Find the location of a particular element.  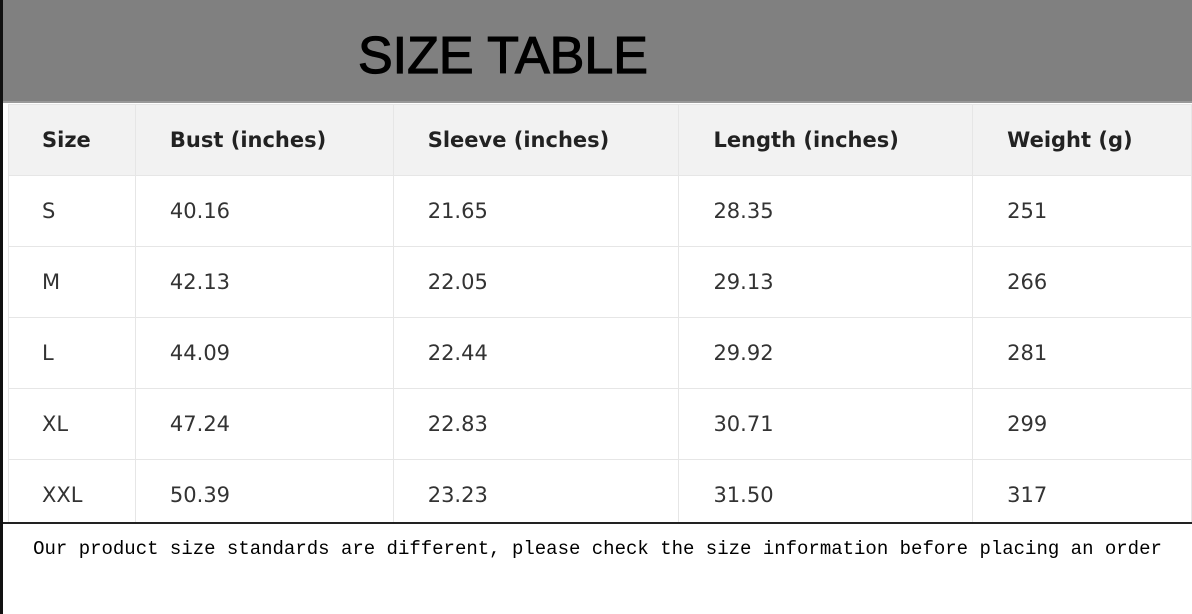

cell-size: S is located at coordinates (72, 211).